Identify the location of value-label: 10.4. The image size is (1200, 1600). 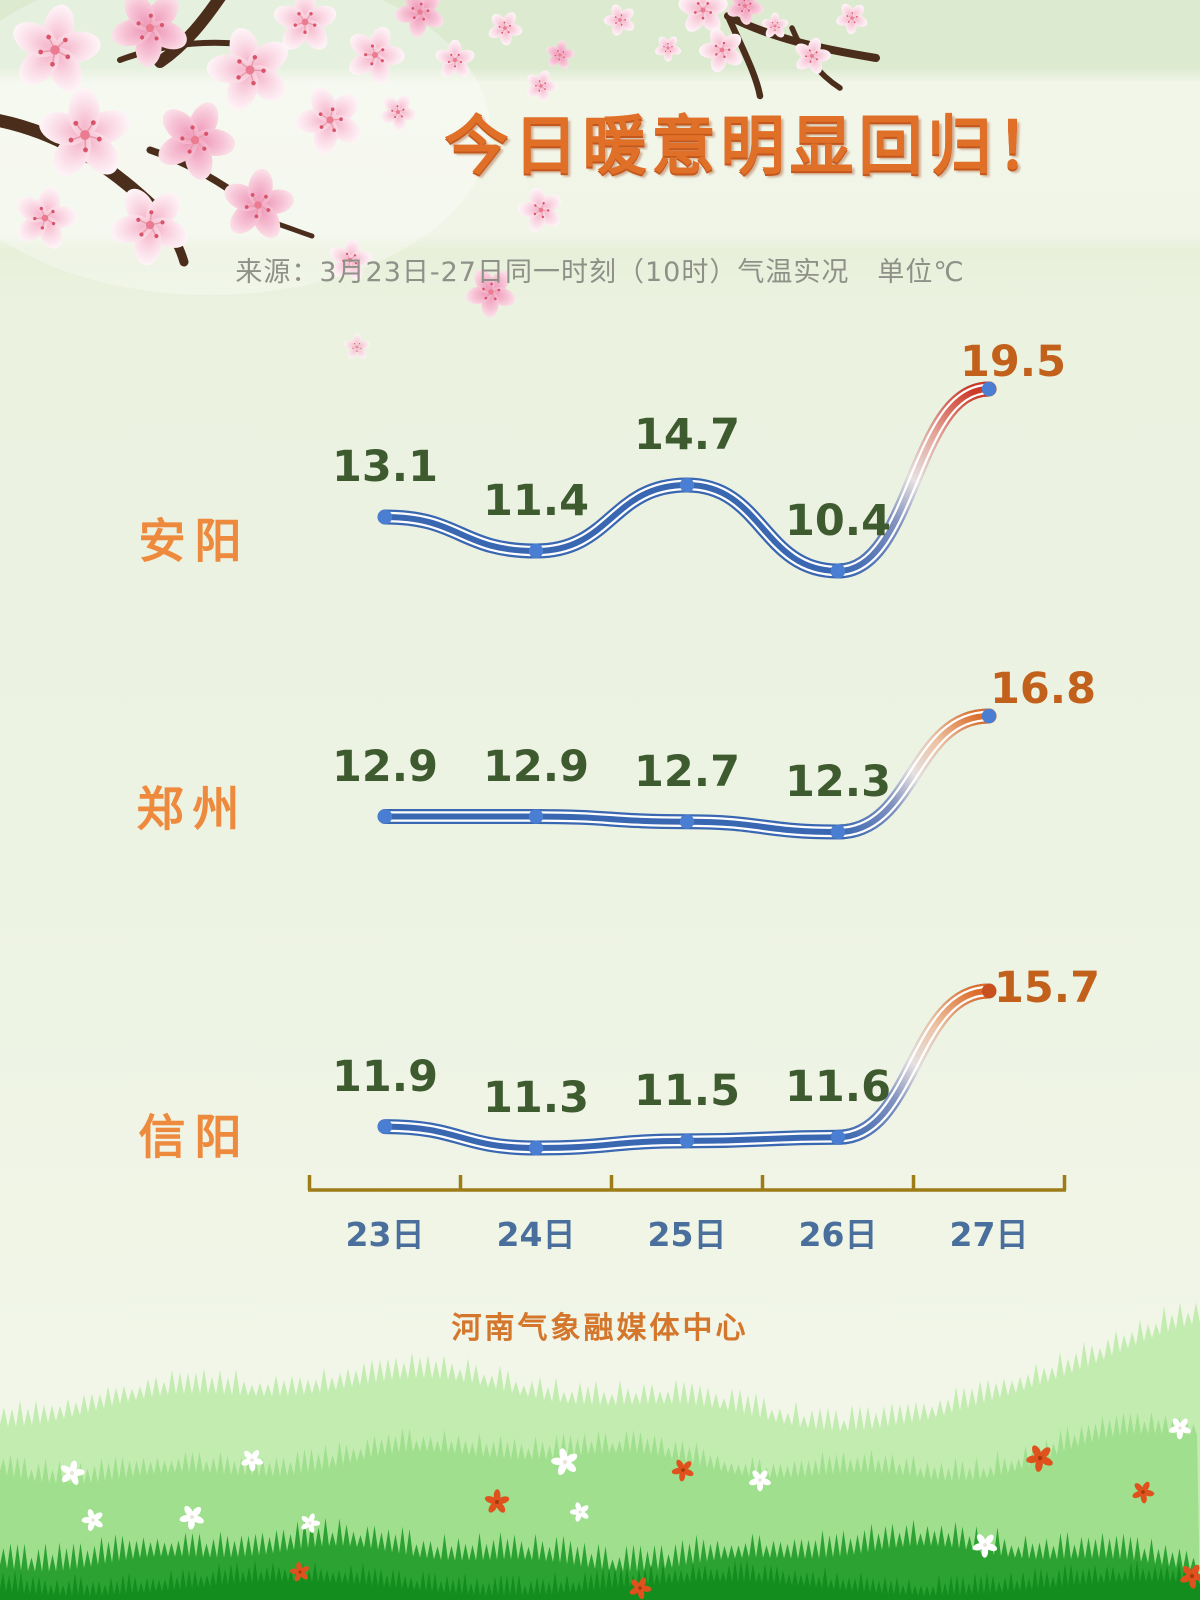
(838, 521).